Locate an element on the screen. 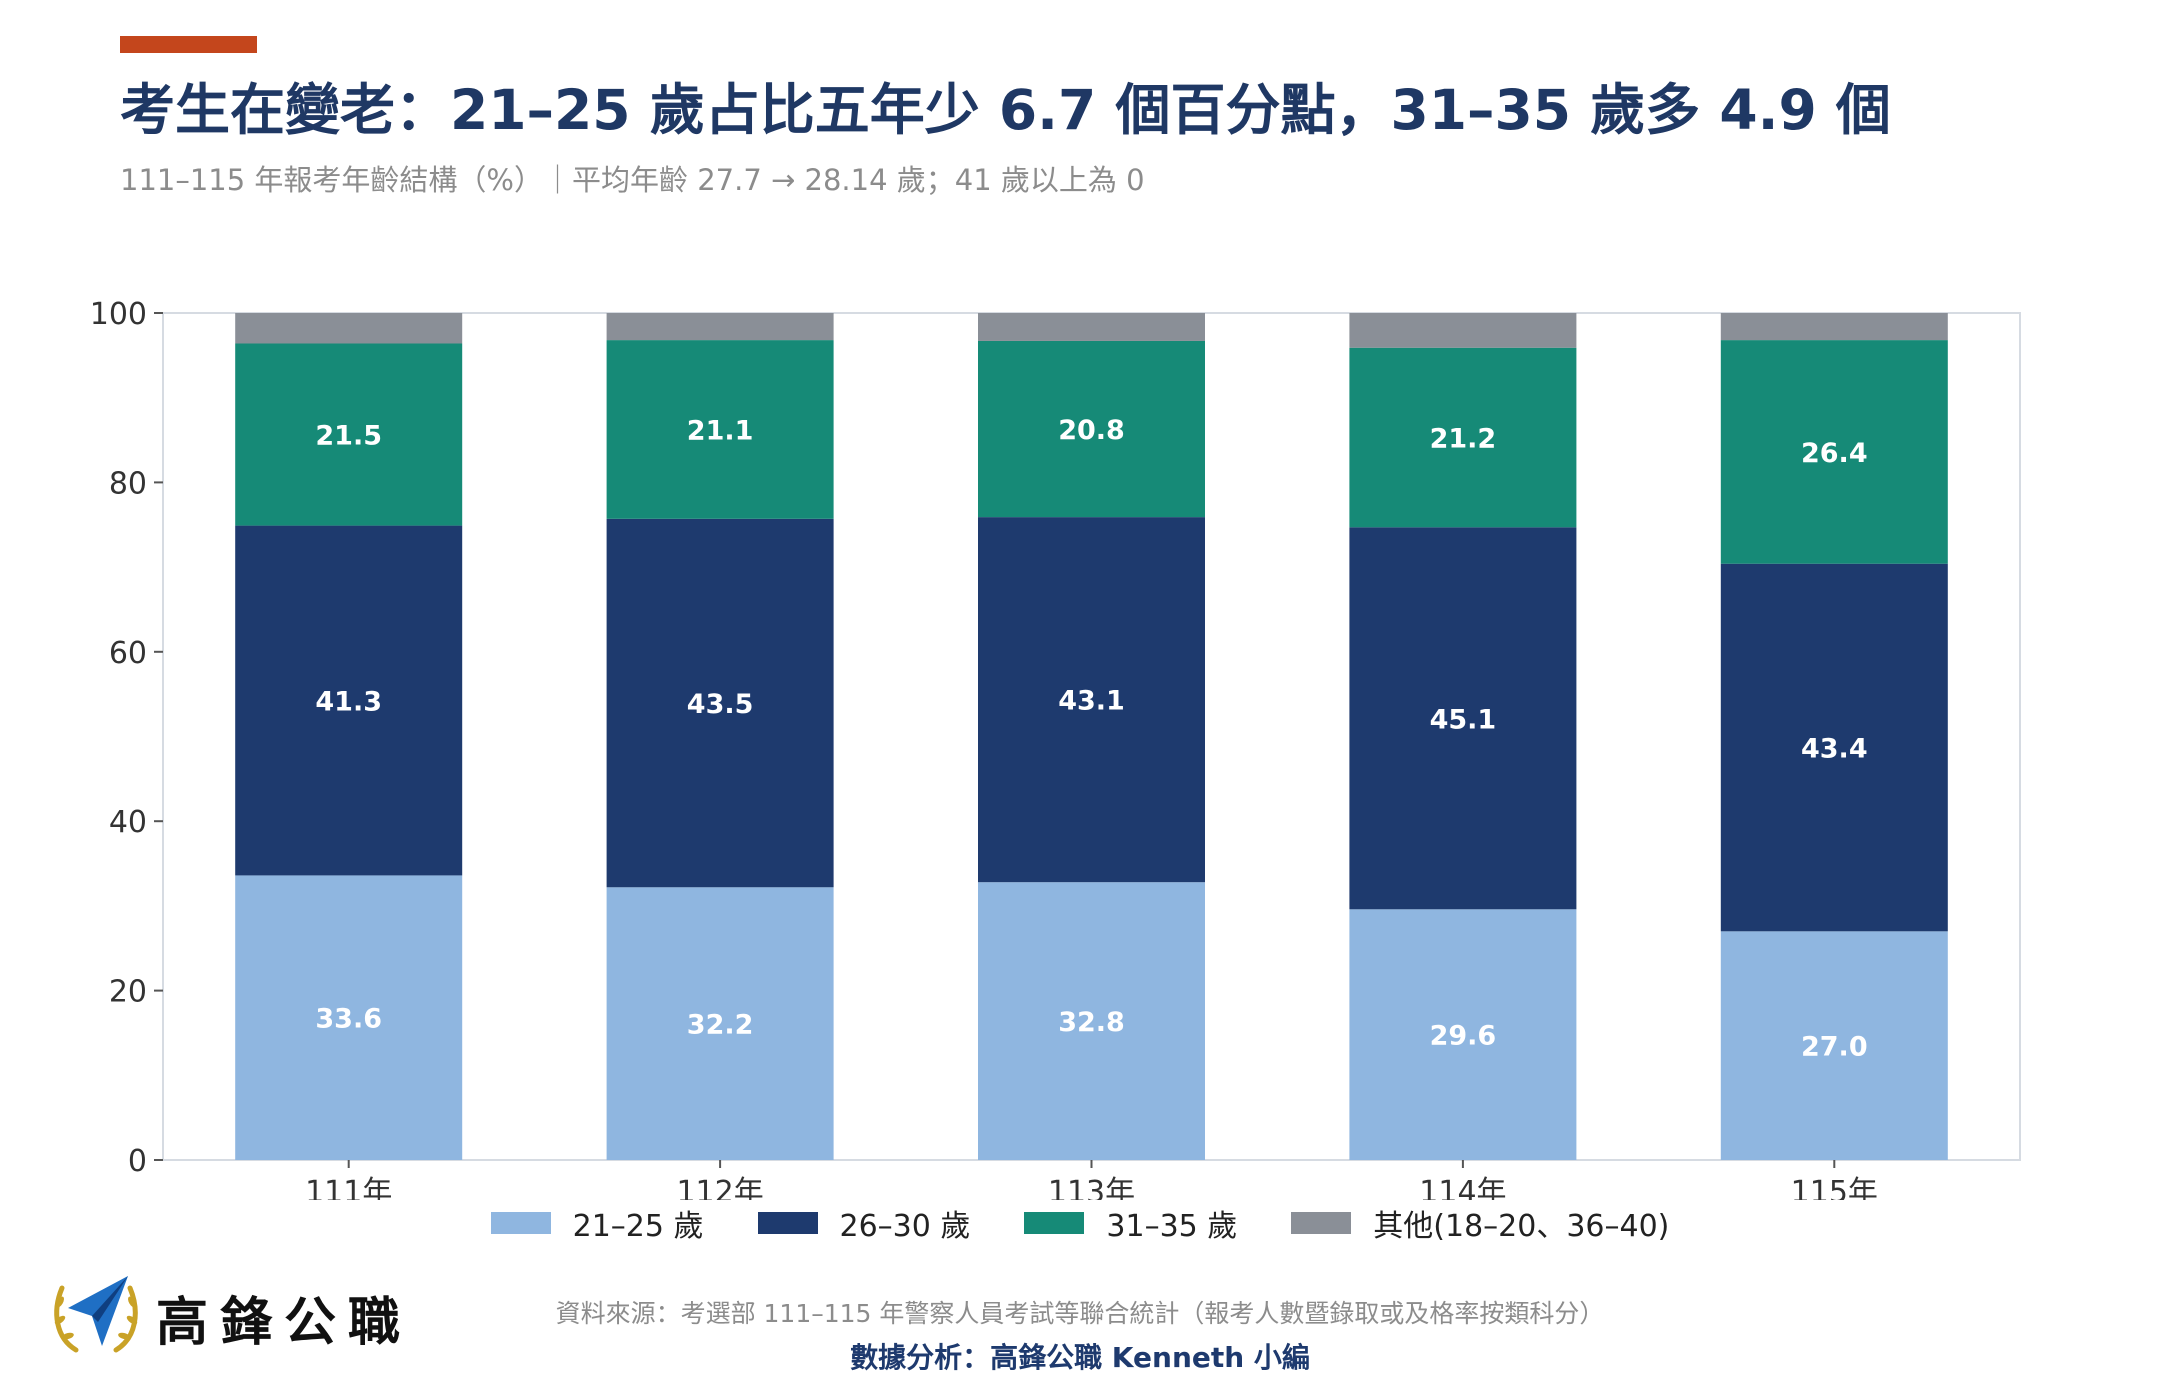  bar-data-label: 45.1 is located at coordinates (1463, 719).